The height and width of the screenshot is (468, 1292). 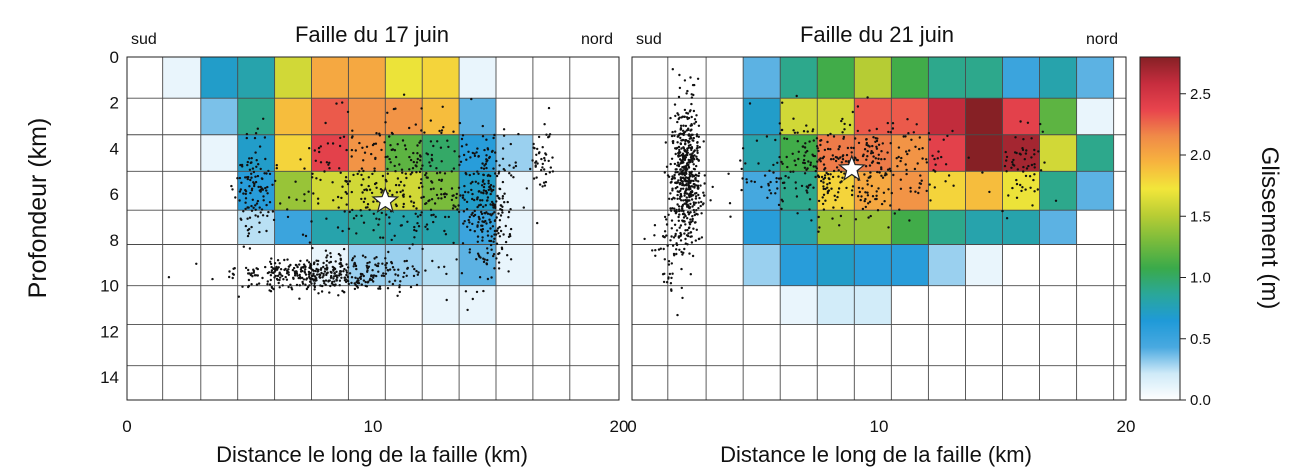 What do you see at coordinates (1086, 39) in the screenshot?
I see `corner-box-right` at bounding box center [1086, 39].